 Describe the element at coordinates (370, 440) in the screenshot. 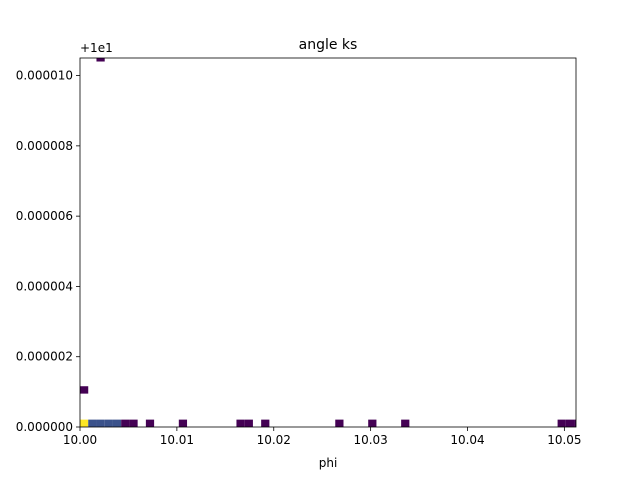

I see `x-tick-label: 10.03` at that location.